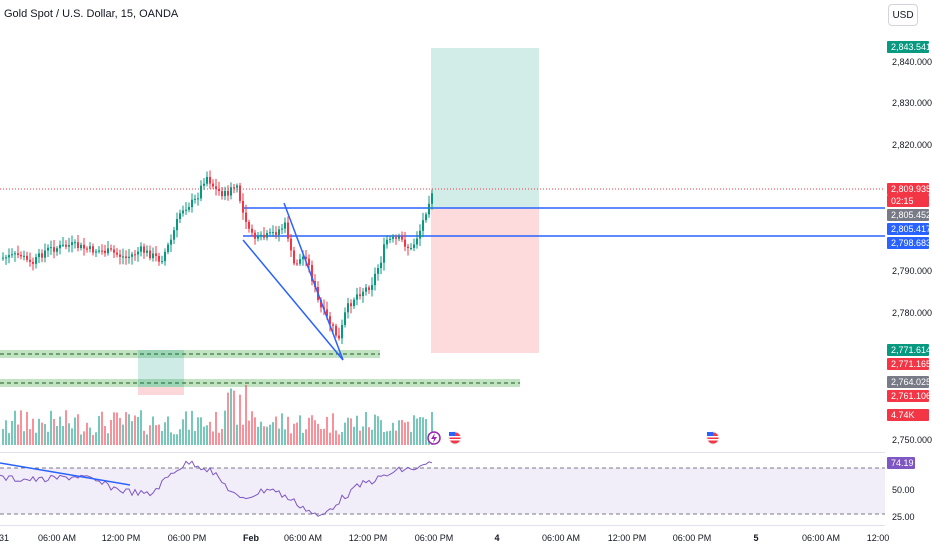  Describe the element at coordinates (434, 438) in the screenshot. I see `lightning-icon` at that location.